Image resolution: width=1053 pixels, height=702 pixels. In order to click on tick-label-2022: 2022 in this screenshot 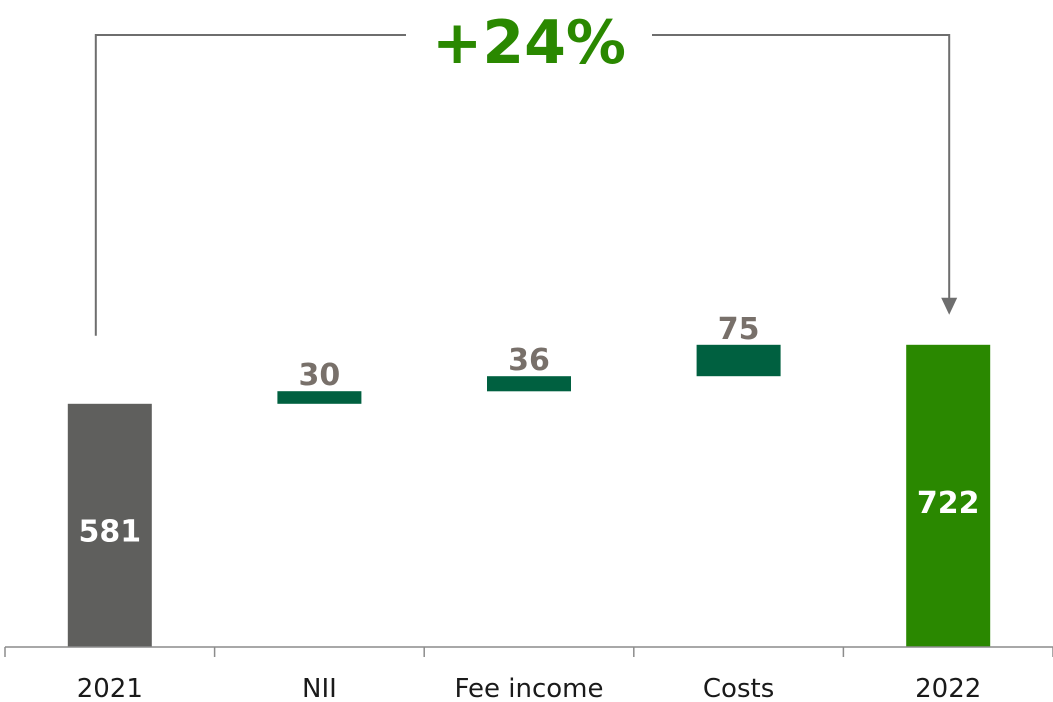, I will do `click(948, 688)`.